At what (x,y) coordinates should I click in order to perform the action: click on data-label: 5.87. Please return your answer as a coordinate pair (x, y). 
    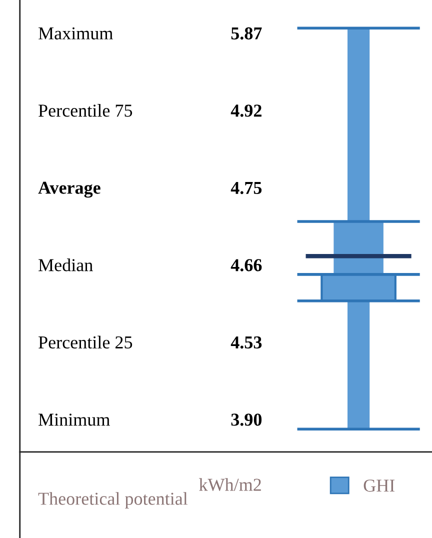
    Looking at the image, I should click on (246, 33).